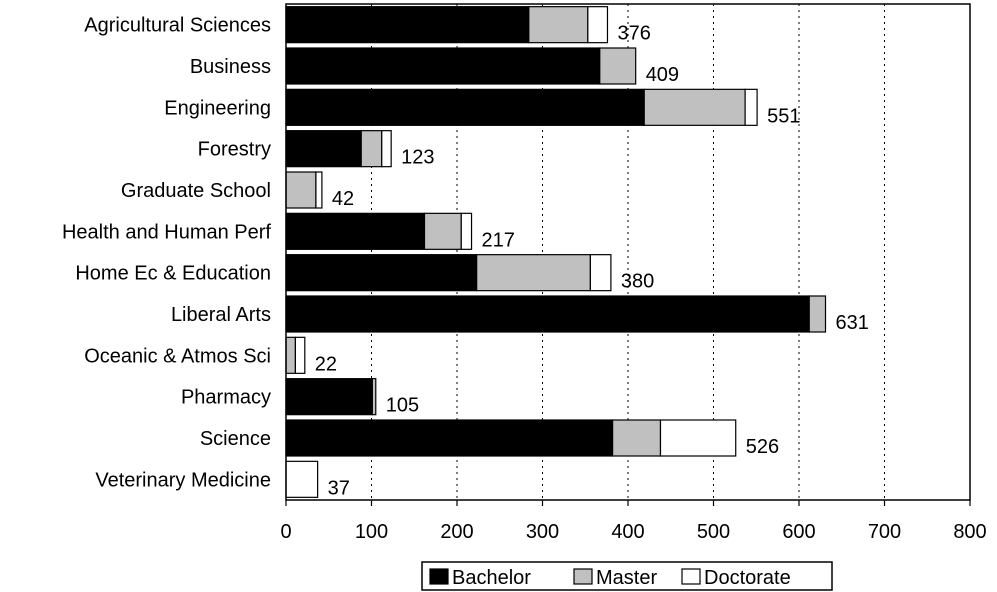 The height and width of the screenshot is (592, 997). I want to click on category-label: Agricultural Sciences, so click(177, 26).